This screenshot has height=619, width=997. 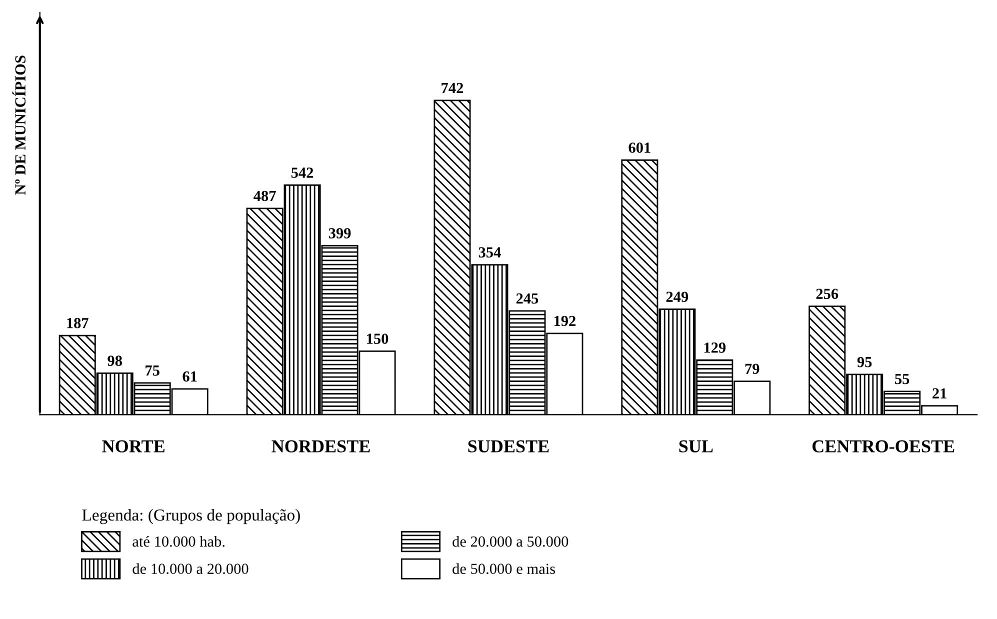 What do you see at coordinates (510, 541) in the screenshot?
I see `legend-label: de 20.000 a 50.000` at bounding box center [510, 541].